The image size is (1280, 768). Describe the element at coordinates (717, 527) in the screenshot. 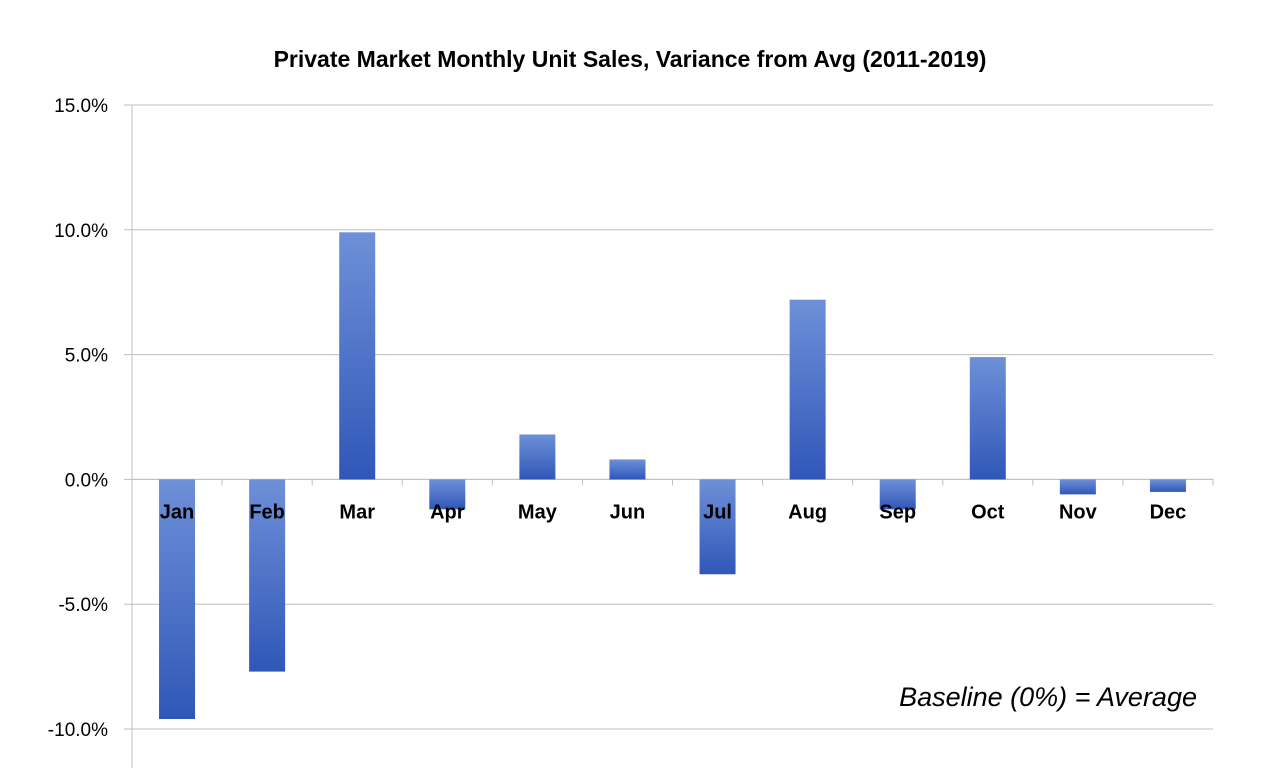

I see `bar-jul` at that location.